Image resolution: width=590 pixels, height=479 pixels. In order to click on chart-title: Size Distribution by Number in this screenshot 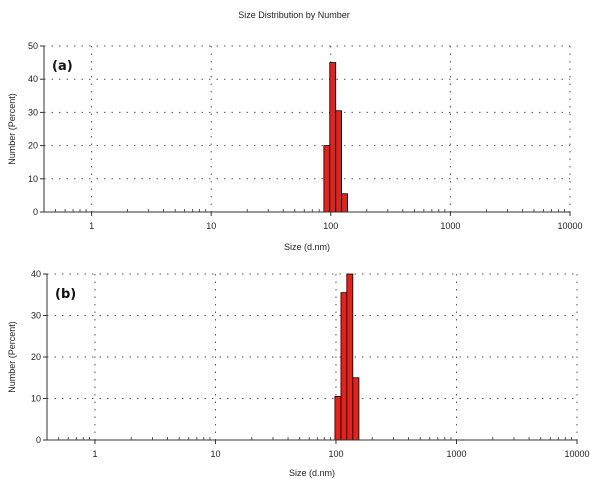, I will do `click(294, 15)`.